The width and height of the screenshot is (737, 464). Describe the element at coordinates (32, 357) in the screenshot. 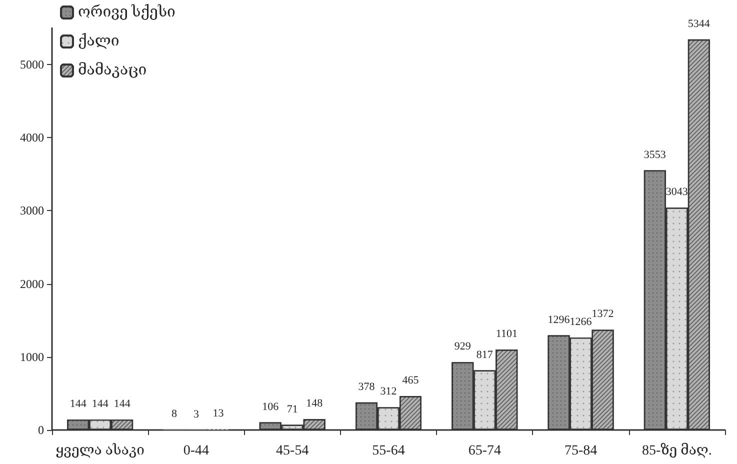

I see `y-tick-label: 1000` at that location.